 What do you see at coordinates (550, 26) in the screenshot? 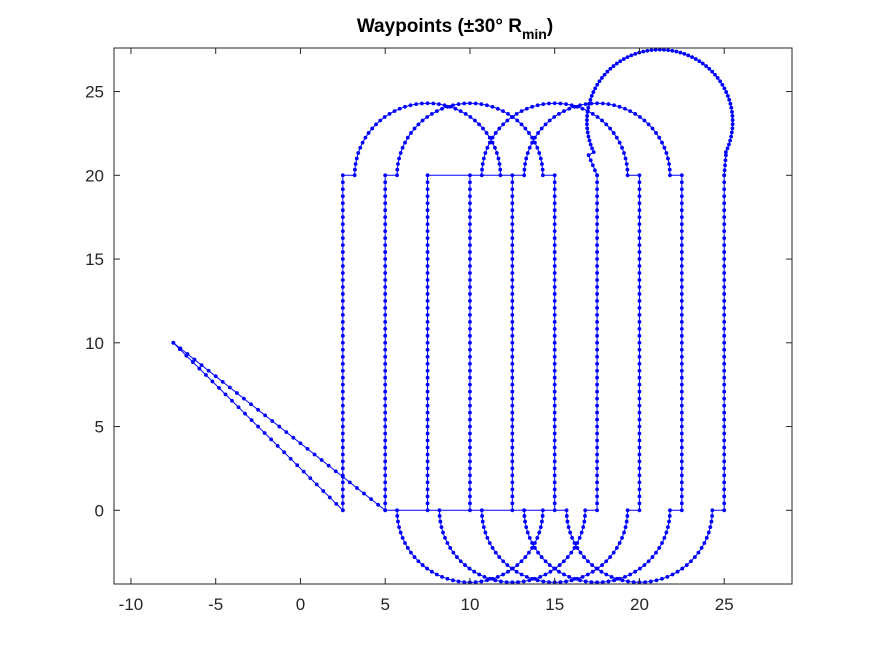
I see `chart-title-close: )` at bounding box center [550, 26].